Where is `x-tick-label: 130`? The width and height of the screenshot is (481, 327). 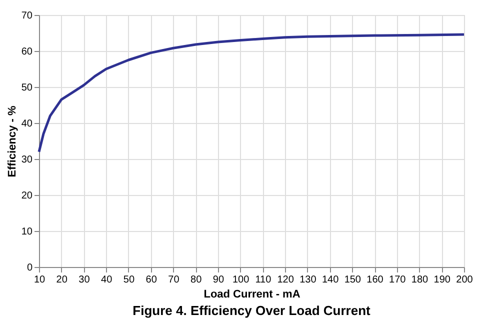 x-tick-label: 130 is located at coordinates (308, 280).